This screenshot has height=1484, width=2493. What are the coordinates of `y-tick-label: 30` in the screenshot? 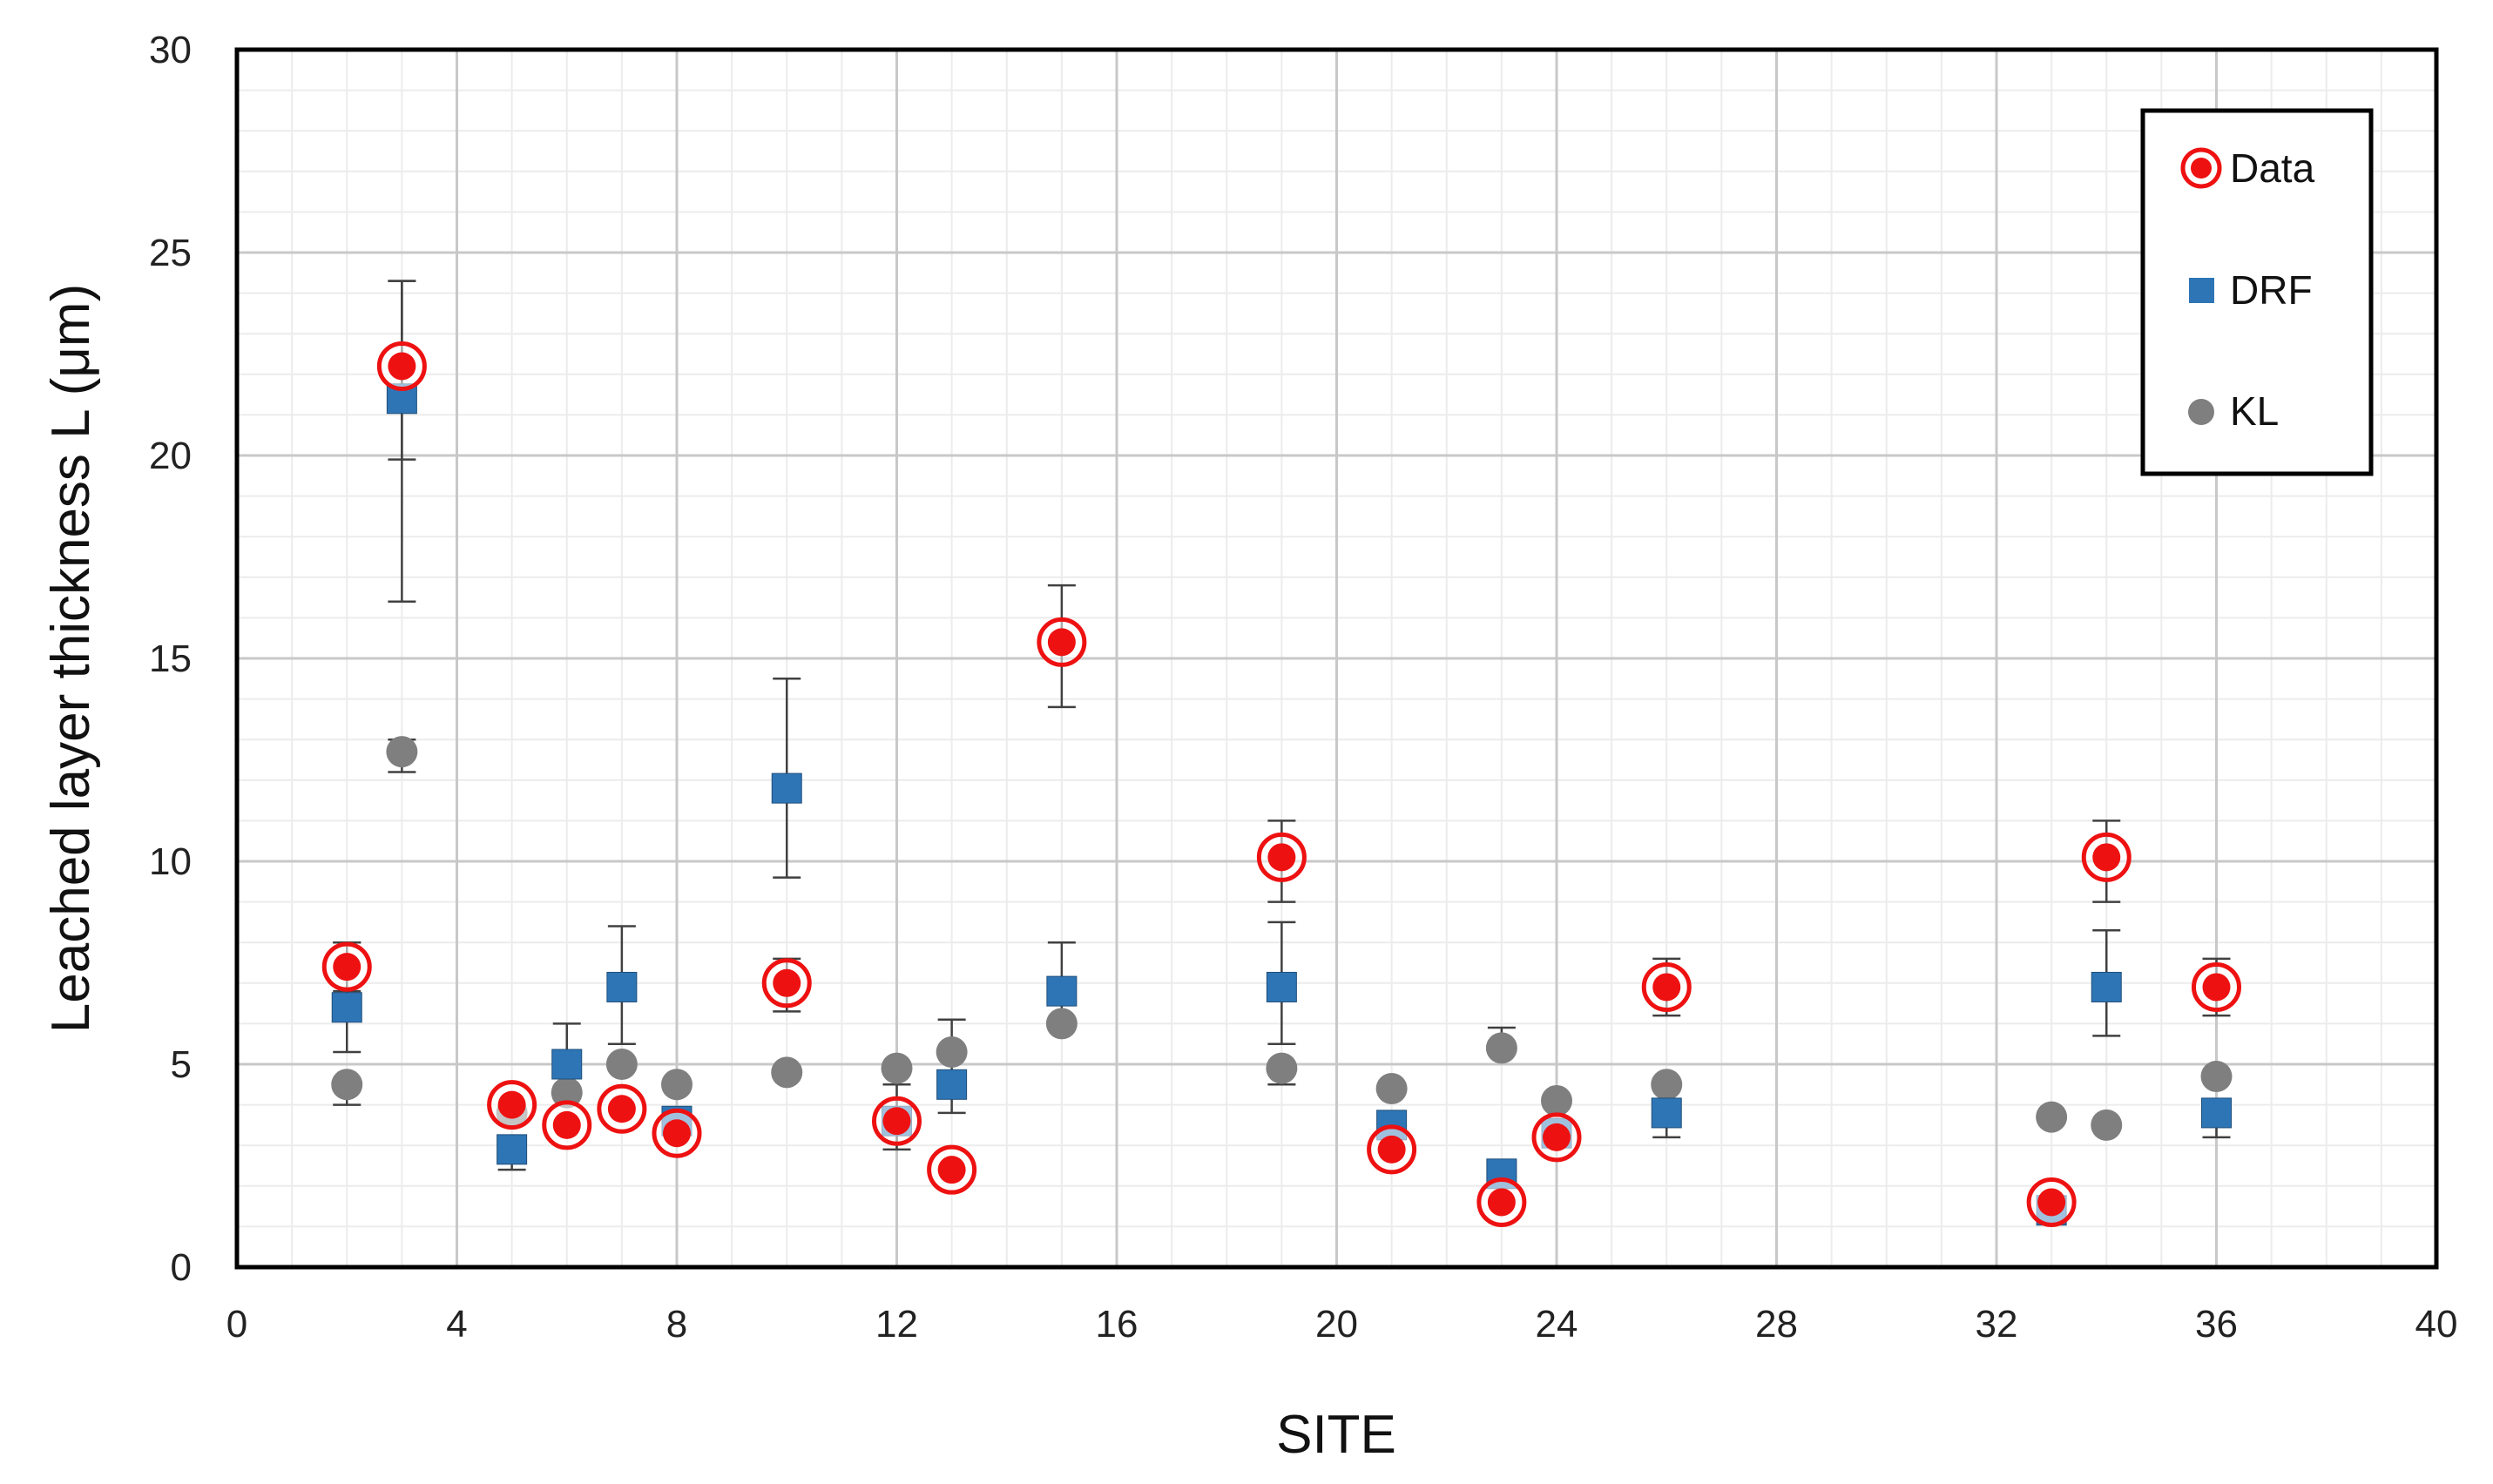 It's located at (171, 50).